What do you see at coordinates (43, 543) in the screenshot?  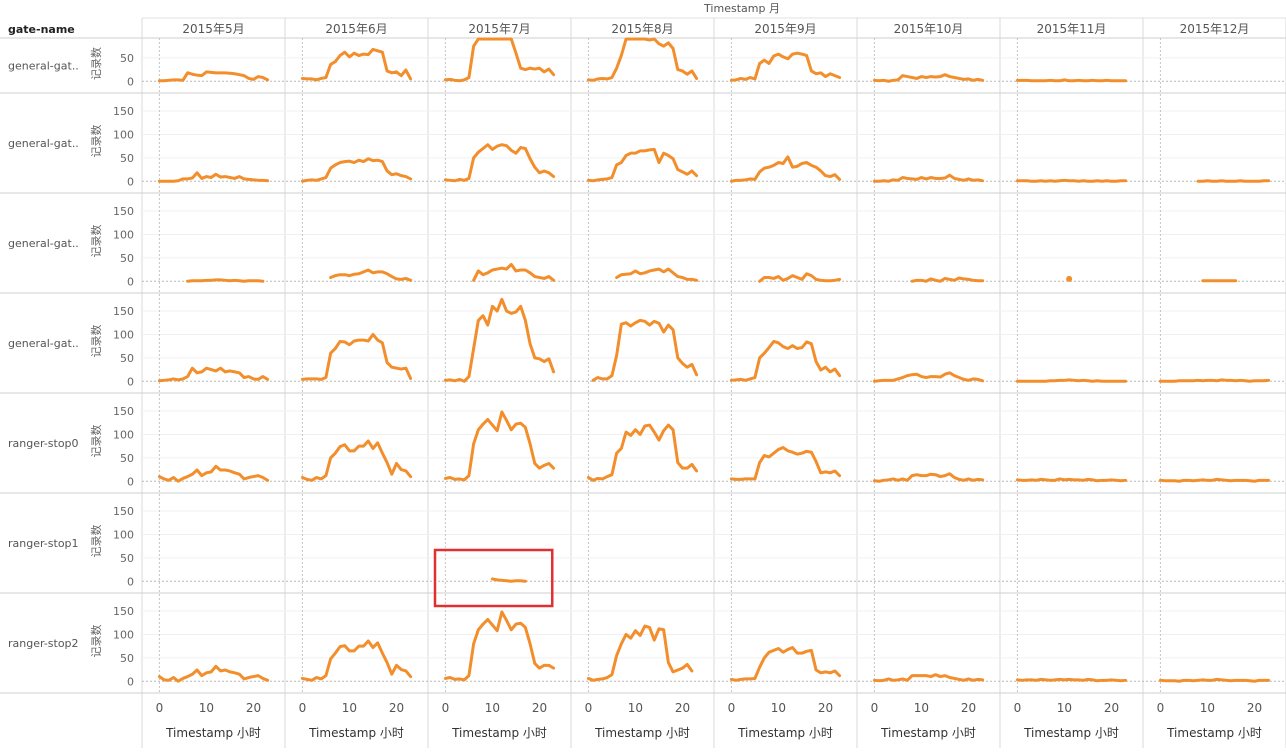 I see `row-label: ranger-stop1` at bounding box center [43, 543].